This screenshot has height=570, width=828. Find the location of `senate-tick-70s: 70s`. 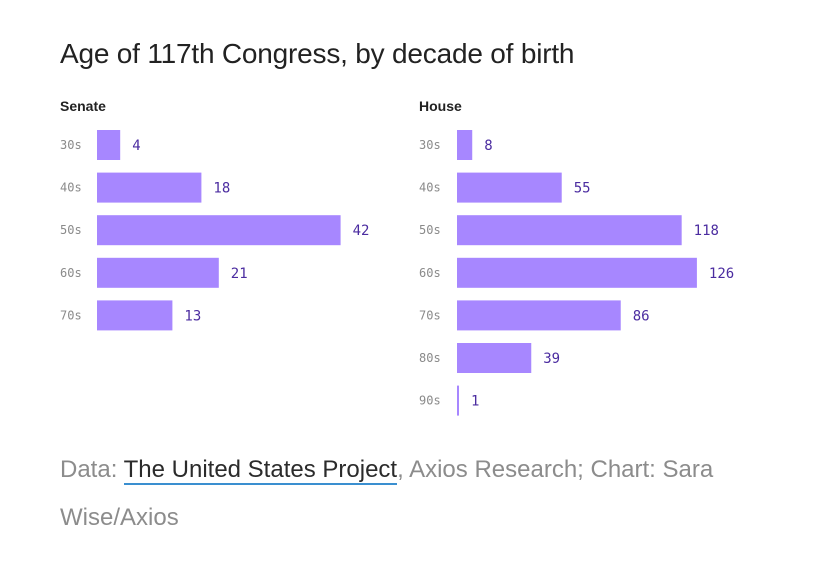

senate-tick-70s: 70s is located at coordinates (71, 315).